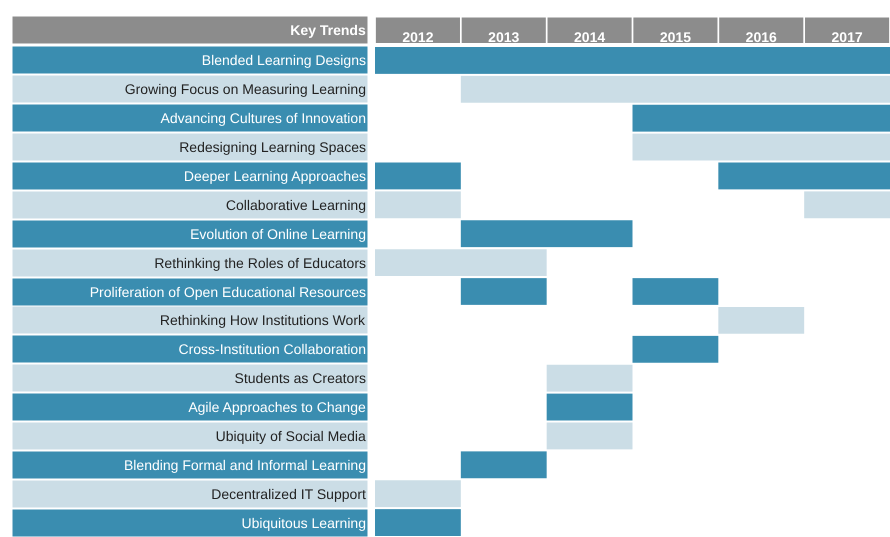 The height and width of the screenshot is (537, 890). I want to click on y-tick-label: Rethinking How Institutions Work, so click(263, 320).